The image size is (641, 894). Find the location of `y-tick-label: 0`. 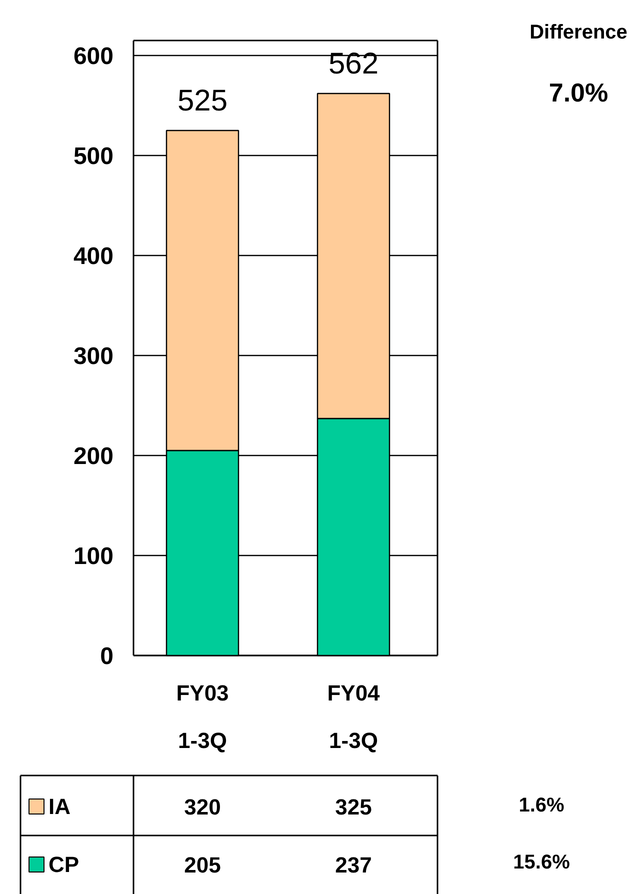

y-tick-label: 0 is located at coordinates (107, 656).